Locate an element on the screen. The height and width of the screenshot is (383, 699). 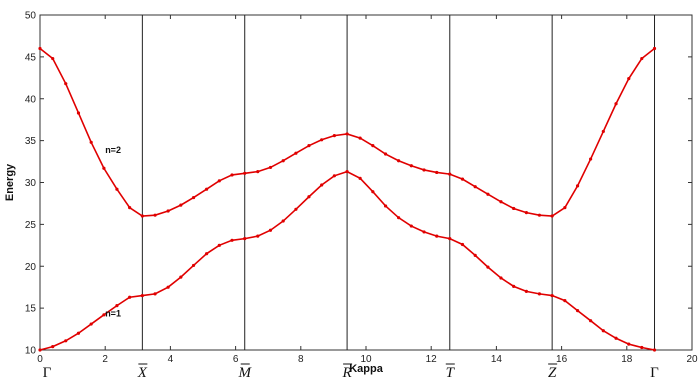
y-tick-label: 20 is located at coordinates (31, 267).